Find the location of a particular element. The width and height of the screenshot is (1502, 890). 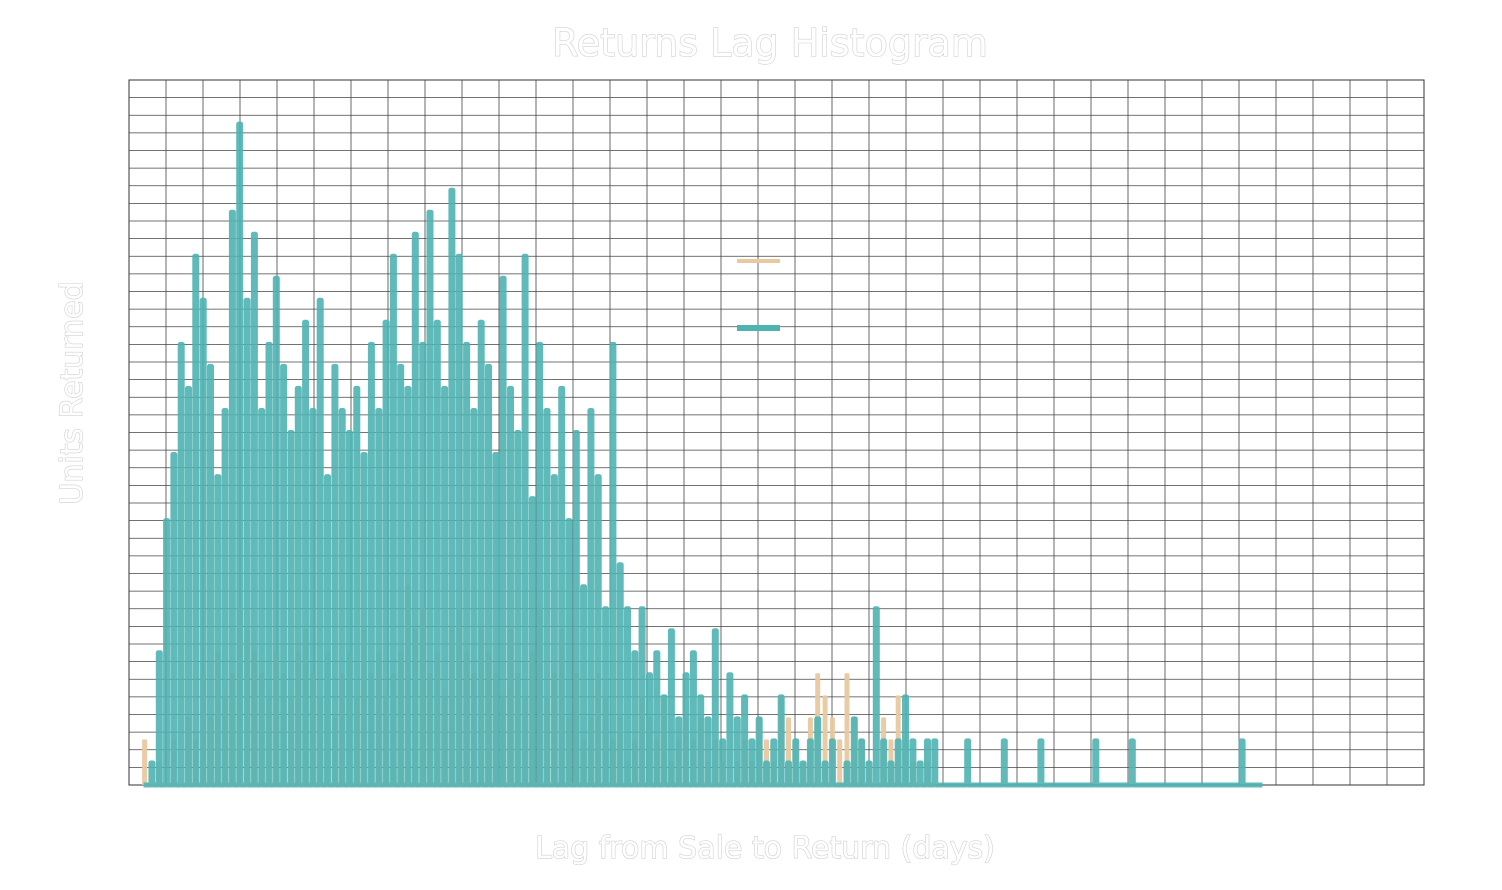

chart-title: Returns Lag Histogram is located at coordinates (770, 43).